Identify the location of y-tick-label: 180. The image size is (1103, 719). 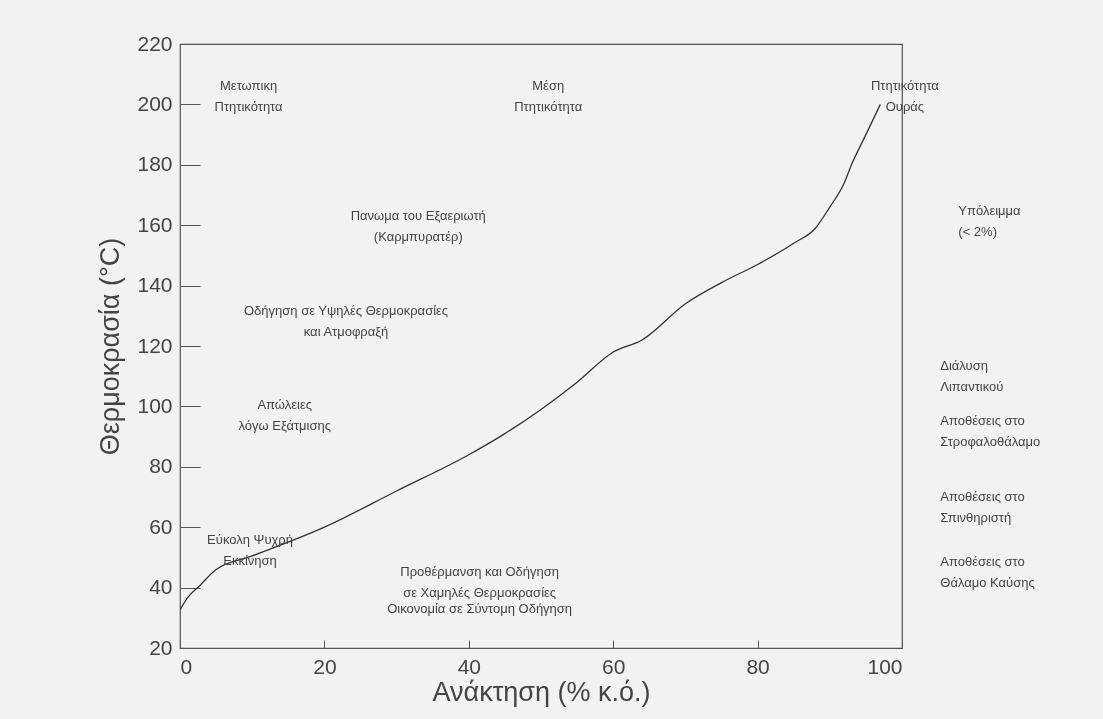
(155, 164).